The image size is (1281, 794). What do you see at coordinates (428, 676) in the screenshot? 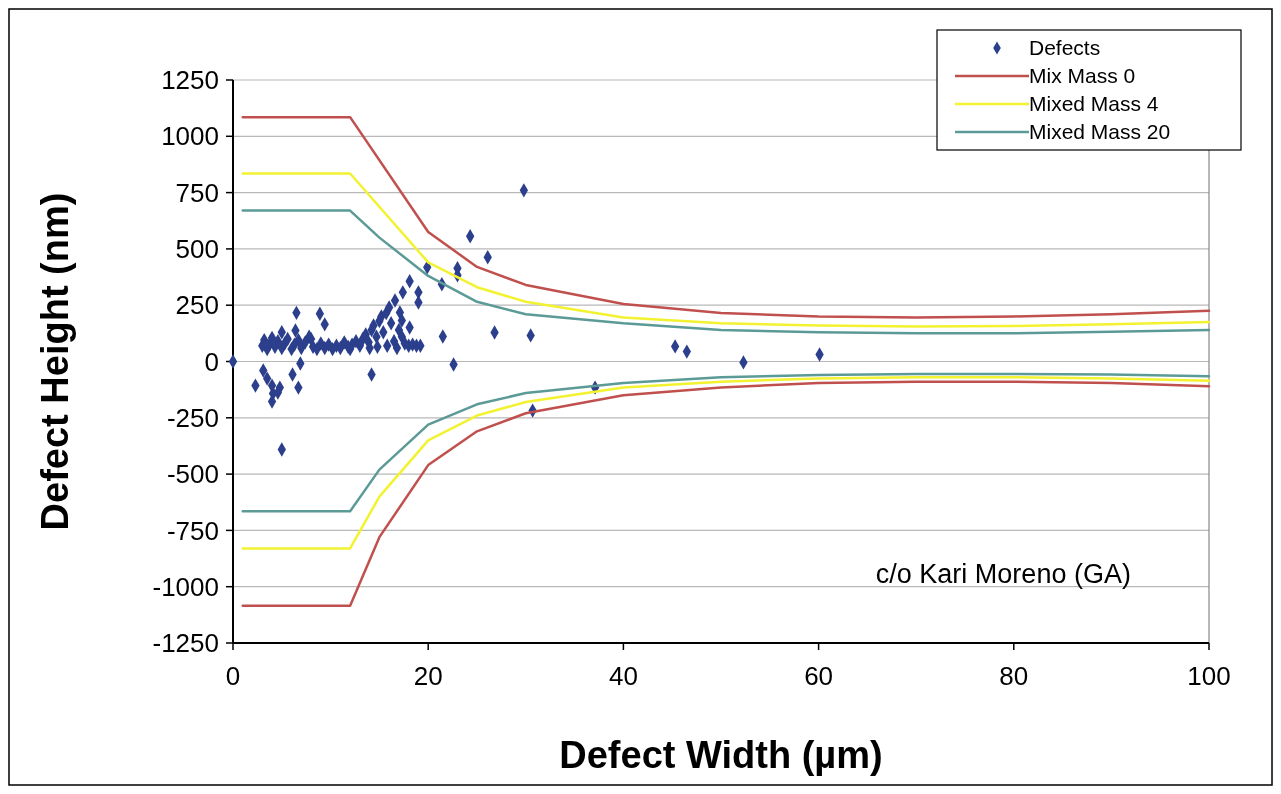
I see `x-tick-label: 20` at bounding box center [428, 676].